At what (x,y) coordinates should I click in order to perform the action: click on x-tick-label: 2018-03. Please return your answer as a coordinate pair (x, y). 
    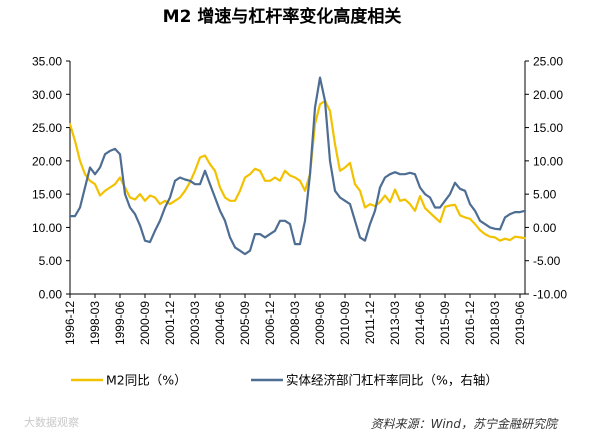
    Looking at the image, I should click on (495, 323).